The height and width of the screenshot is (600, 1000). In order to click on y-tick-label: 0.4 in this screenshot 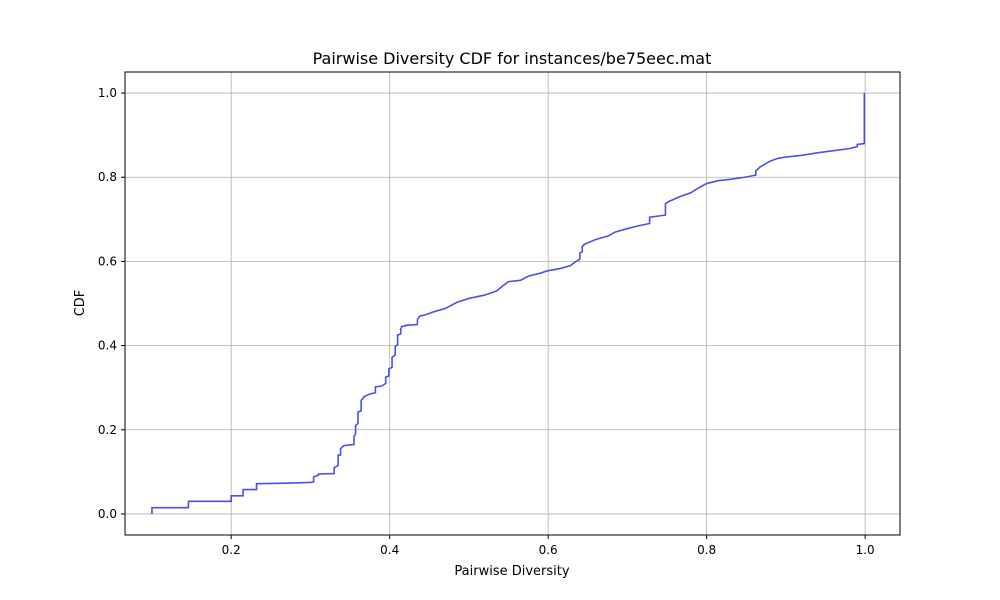, I will do `click(107, 346)`.